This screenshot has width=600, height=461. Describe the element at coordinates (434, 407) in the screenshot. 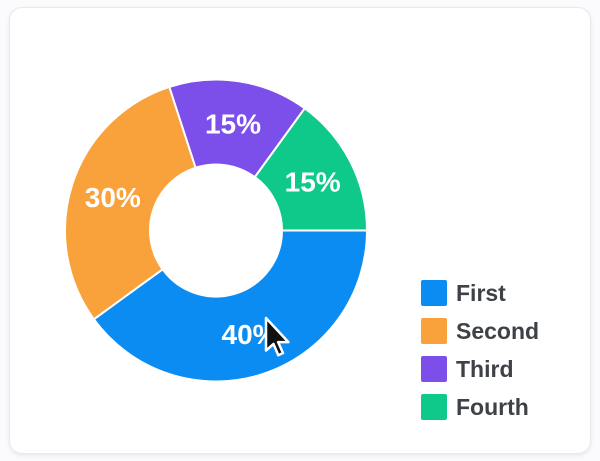

I see `legend-swatch-fourth` at that location.